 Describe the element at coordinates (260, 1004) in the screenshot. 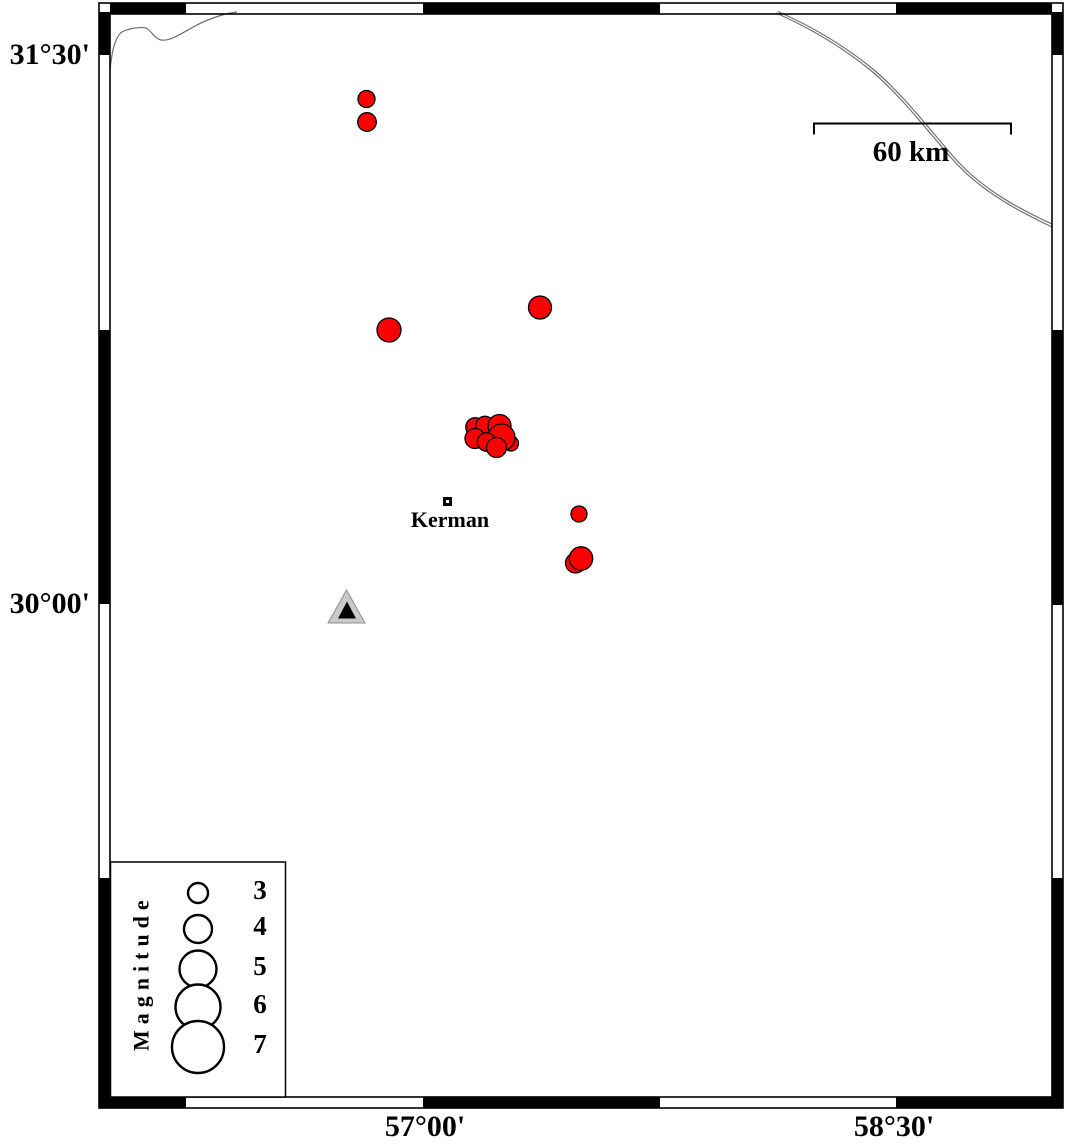

I see `legend-magnitude-6: 6` at that location.